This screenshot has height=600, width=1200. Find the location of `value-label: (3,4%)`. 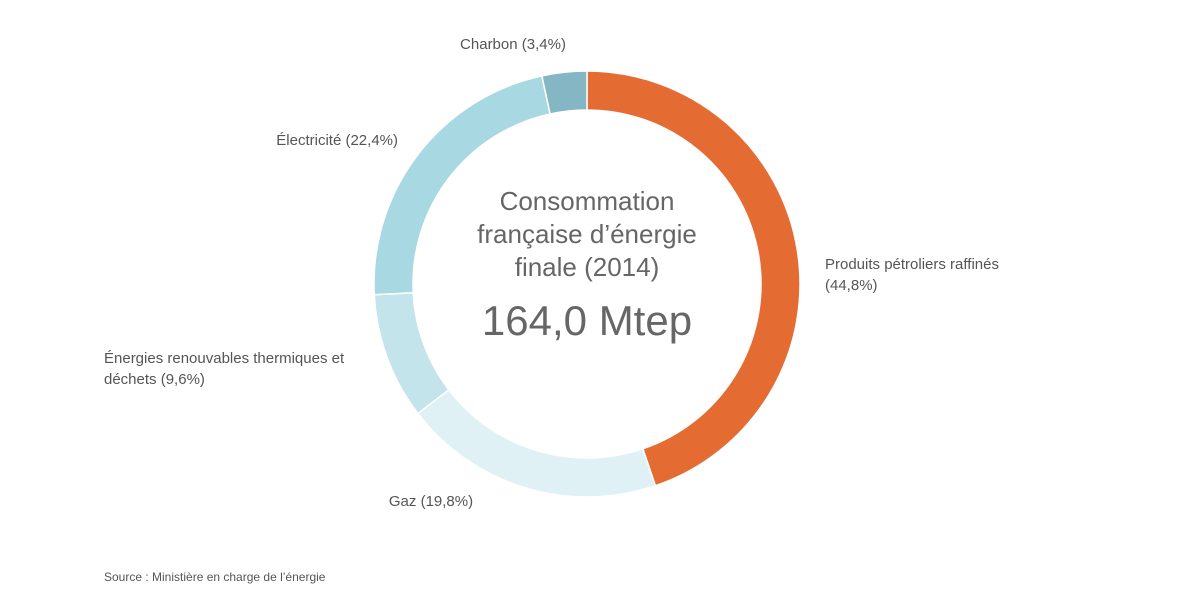

value-label: (3,4%) is located at coordinates (543, 44).